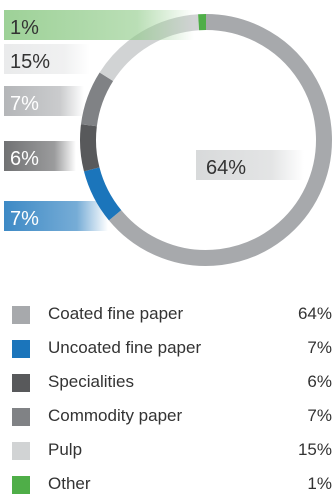 This screenshot has width=334, height=496. Describe the element at coordinates (116, 313) in the screenshot. I see `legend-label: Coated fine paper` at that location.